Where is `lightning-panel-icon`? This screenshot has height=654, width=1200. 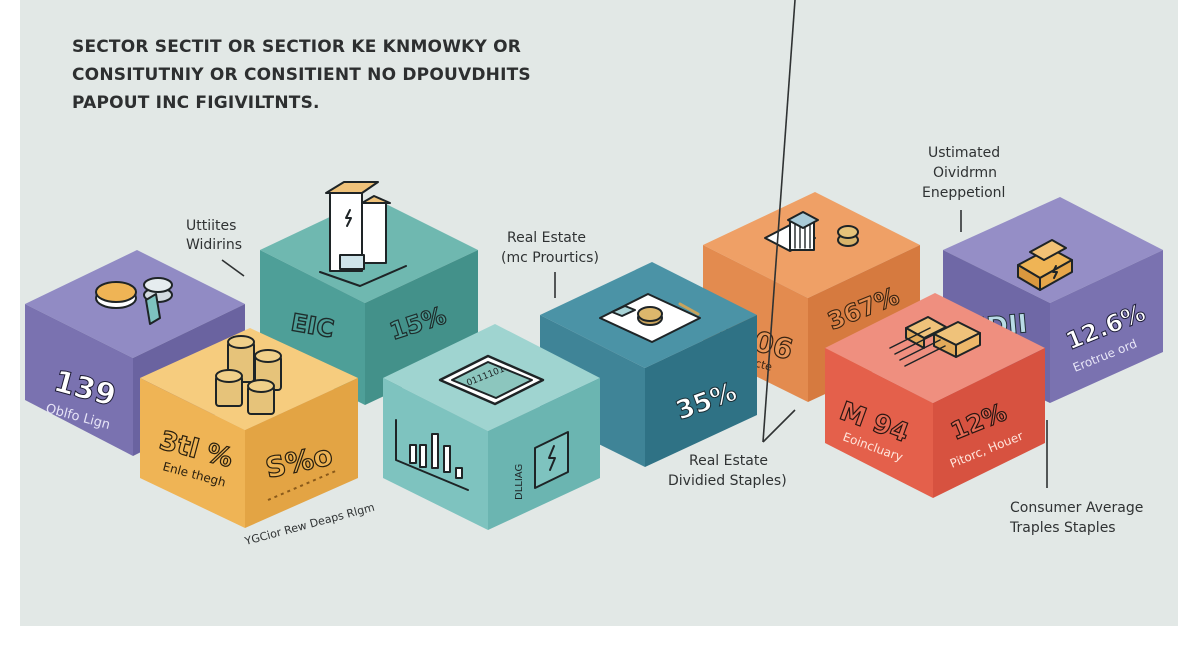
lightning-panel-icon is located at coordinates (551, 460).